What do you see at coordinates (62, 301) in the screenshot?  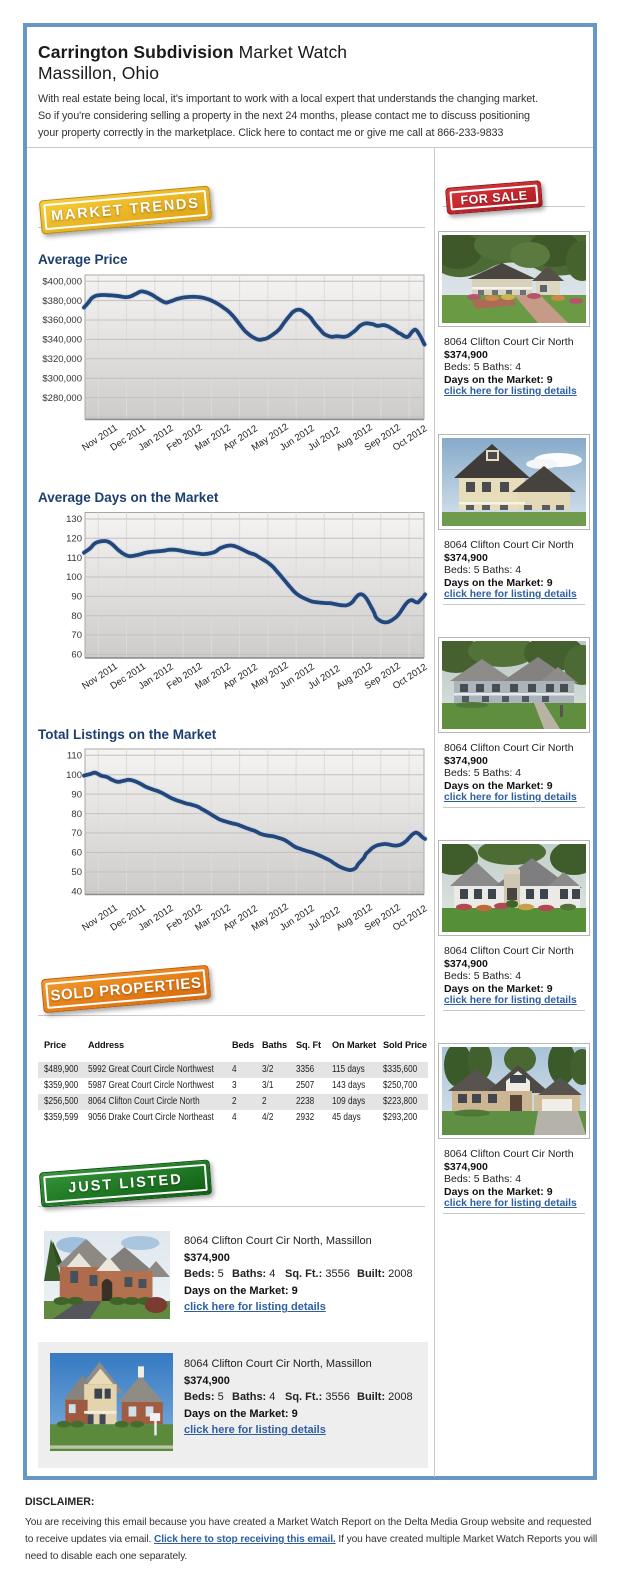 I see `svg-text: $380,000` at bounding box center [62, 301].